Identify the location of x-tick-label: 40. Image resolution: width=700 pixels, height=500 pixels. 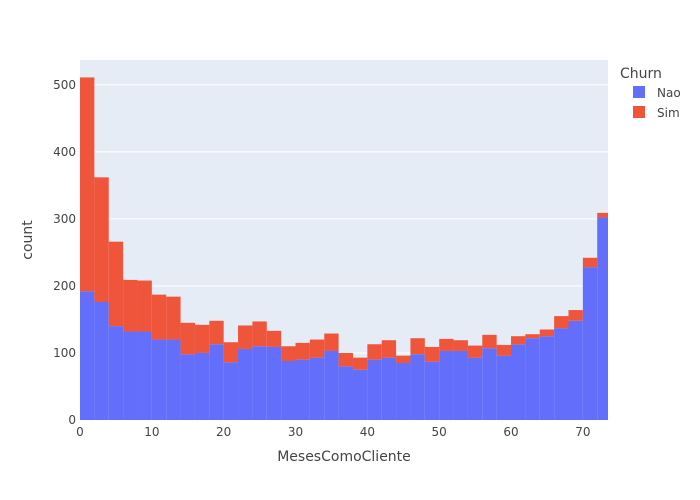
(367, 432).